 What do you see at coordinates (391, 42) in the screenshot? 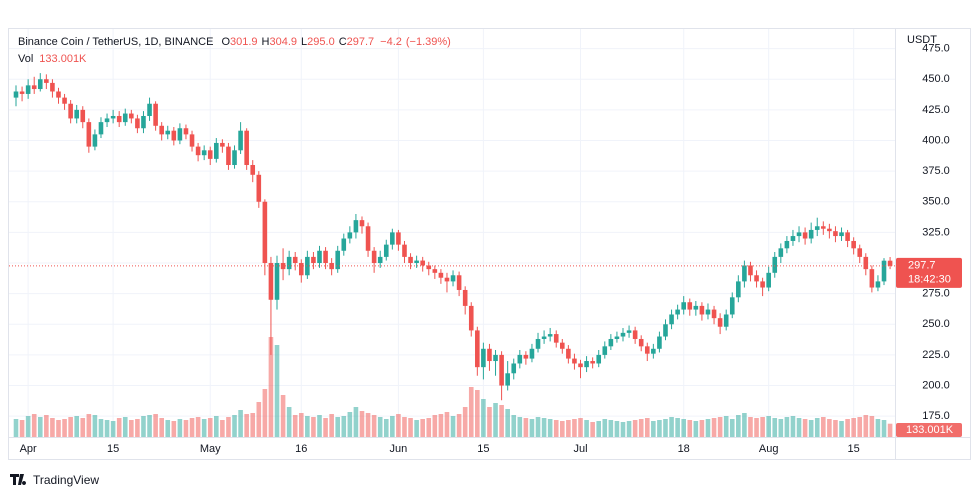
I see `legend-change: −4.2` at bounding box center [391, 42].